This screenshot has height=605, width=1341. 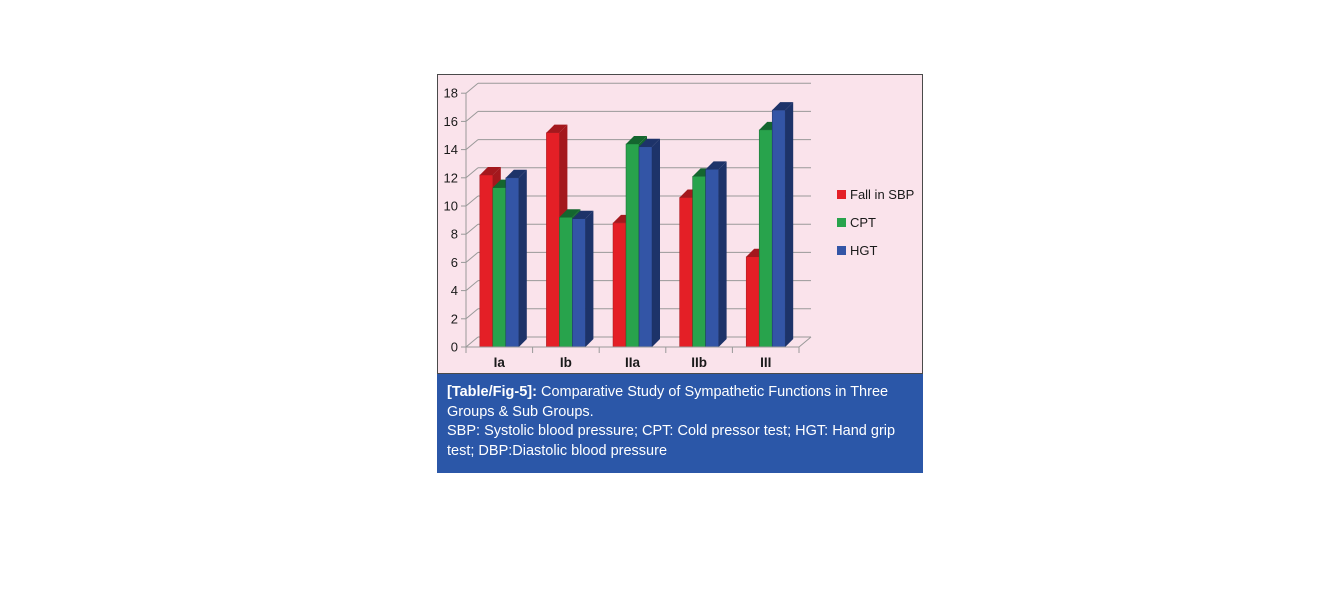 What do you see at coordinates (451, 220) in the screenshot?
I see `y-axis-labels: 0 2 4 6 8 10 12 14 16 18` at bounding box center [451, 220].